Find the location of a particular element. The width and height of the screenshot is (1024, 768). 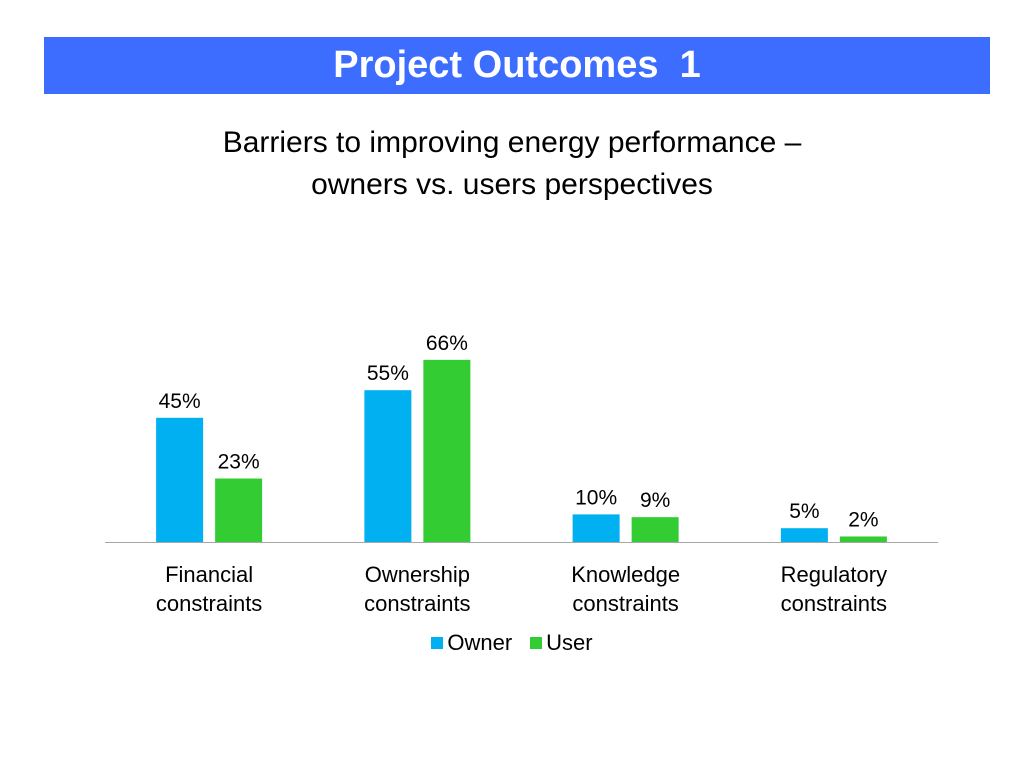

legend-label-user: User is located at coordinates (569, 642).